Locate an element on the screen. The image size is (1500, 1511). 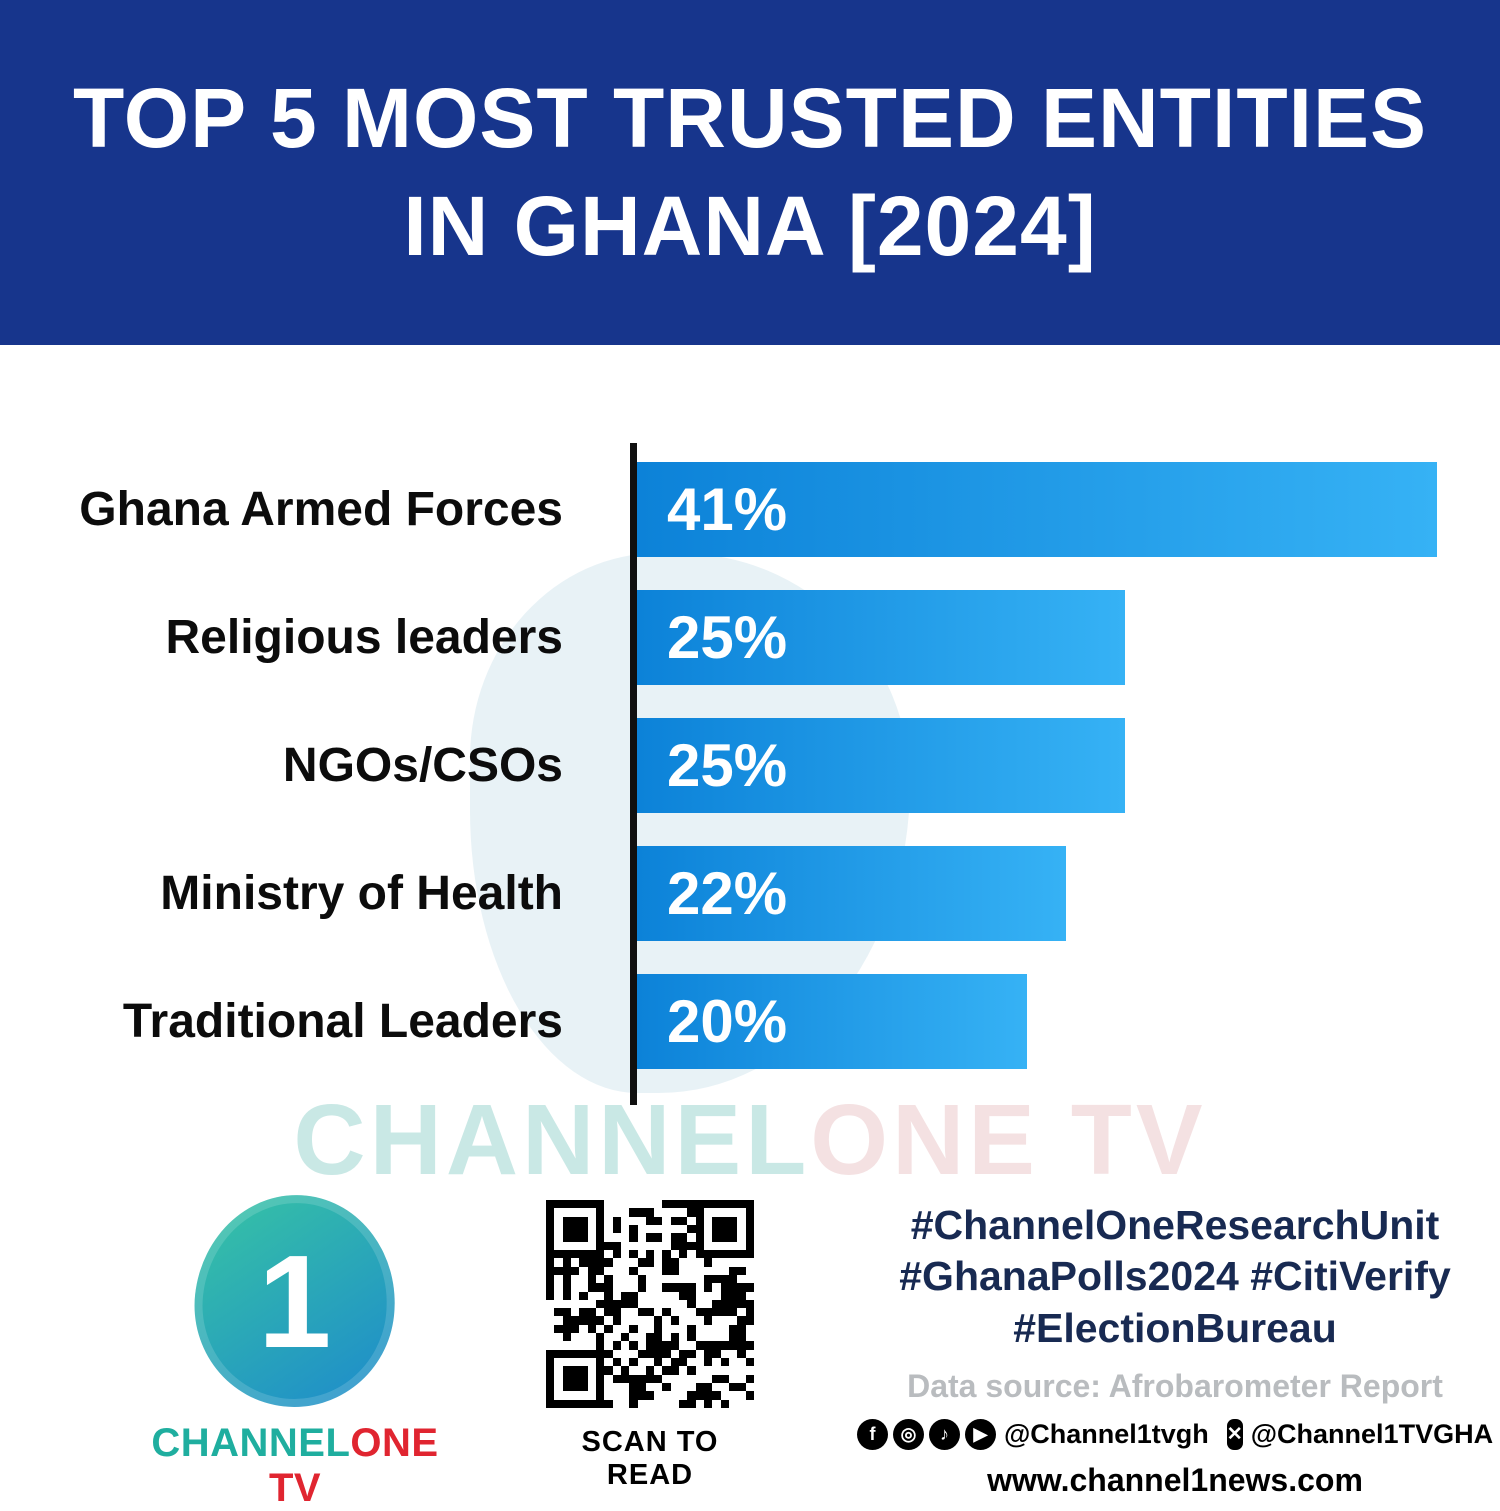
tiktok-icon: ♪ is located at coordinates (944, 1434).